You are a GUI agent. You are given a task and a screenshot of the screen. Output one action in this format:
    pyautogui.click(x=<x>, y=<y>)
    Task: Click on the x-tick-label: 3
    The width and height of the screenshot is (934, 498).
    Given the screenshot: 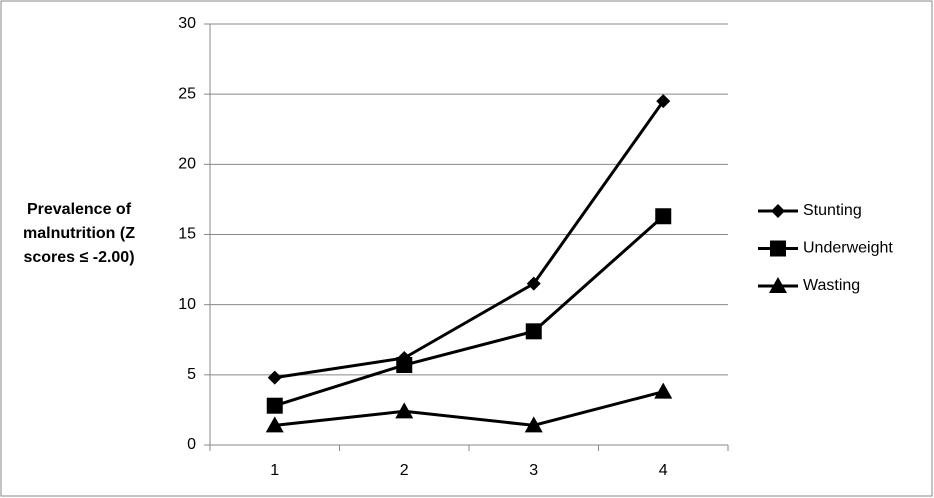 What is the action you would take?
    pyautogui.click(x=533, y=470)
    